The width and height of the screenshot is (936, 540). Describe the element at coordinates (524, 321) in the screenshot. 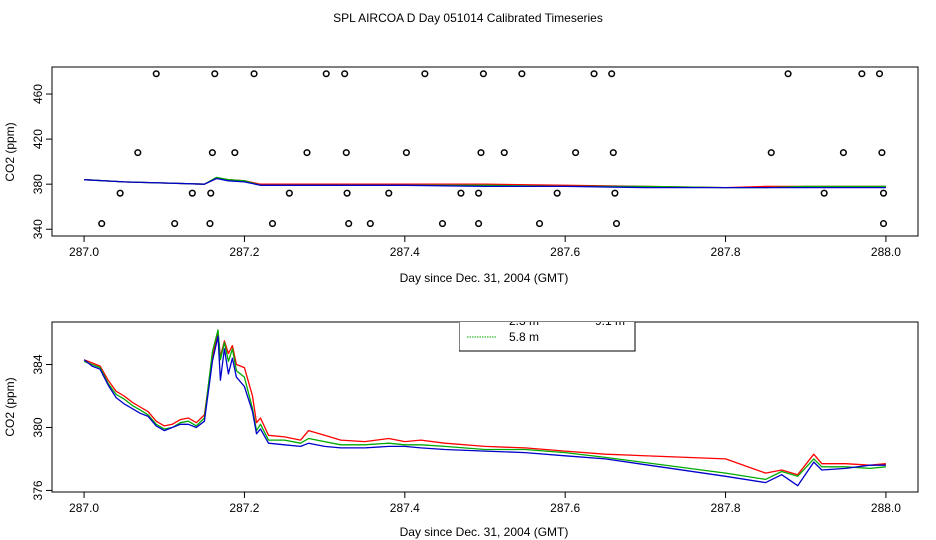

I see `legend-label-red: 2.3 m` at that location.